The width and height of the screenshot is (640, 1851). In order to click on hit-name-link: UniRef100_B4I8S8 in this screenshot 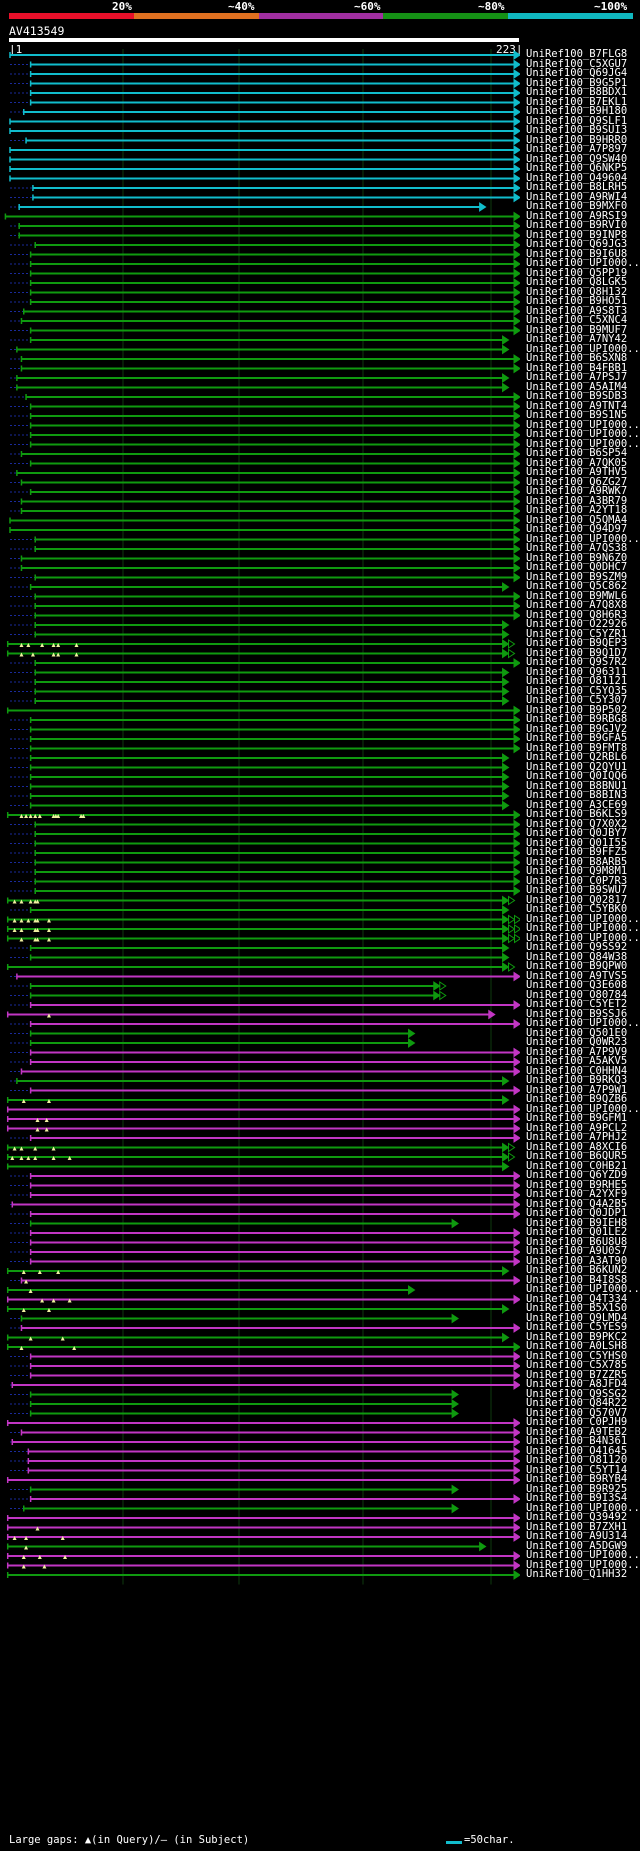, I will do `click(577, 1279)`.